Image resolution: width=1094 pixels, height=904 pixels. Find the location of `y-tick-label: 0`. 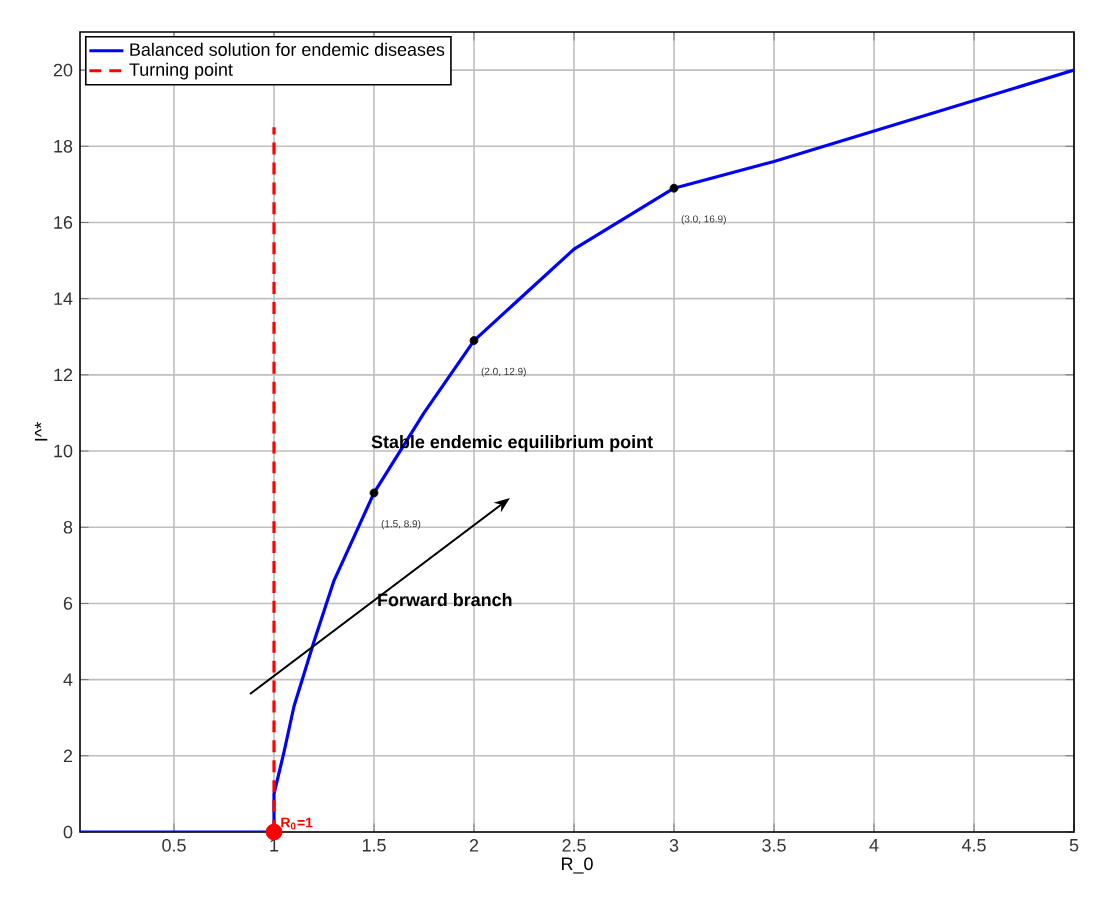

y-tick-label: 0 is located at coordinates (68, 832).